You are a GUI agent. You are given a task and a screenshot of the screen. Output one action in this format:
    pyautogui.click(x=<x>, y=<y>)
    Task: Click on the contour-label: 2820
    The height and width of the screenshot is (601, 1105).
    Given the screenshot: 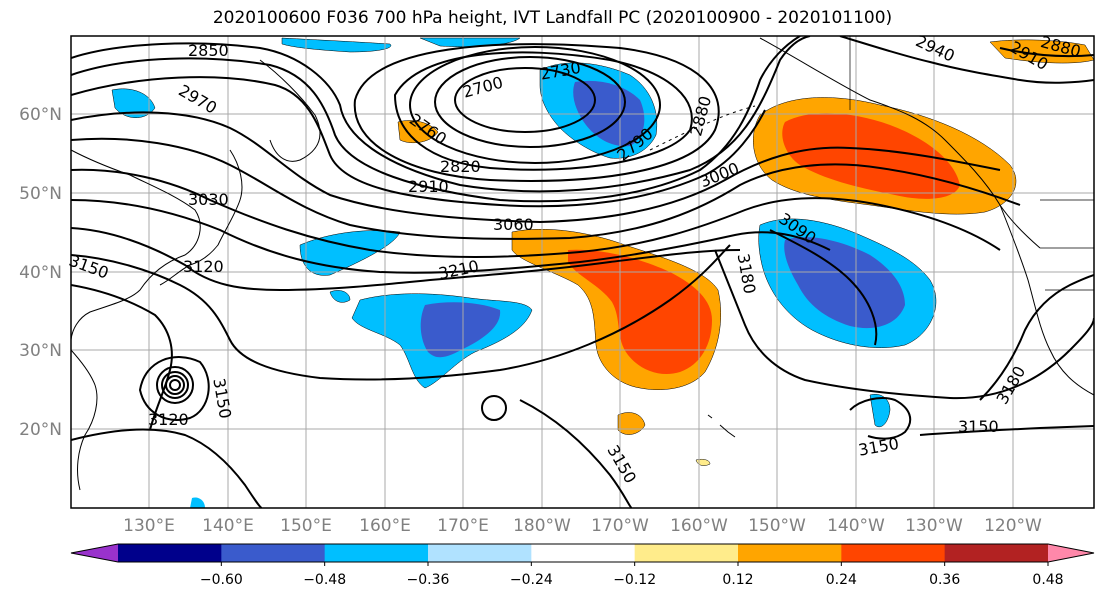 What is the action you would take?
    pyautogui.click(x=460, y=166)
    